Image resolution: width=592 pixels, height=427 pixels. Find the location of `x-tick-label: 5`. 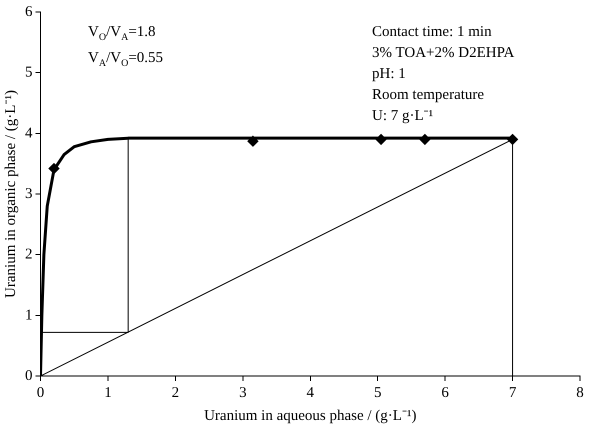

x-tick-label: 5 is located at coordinates (378, 392).